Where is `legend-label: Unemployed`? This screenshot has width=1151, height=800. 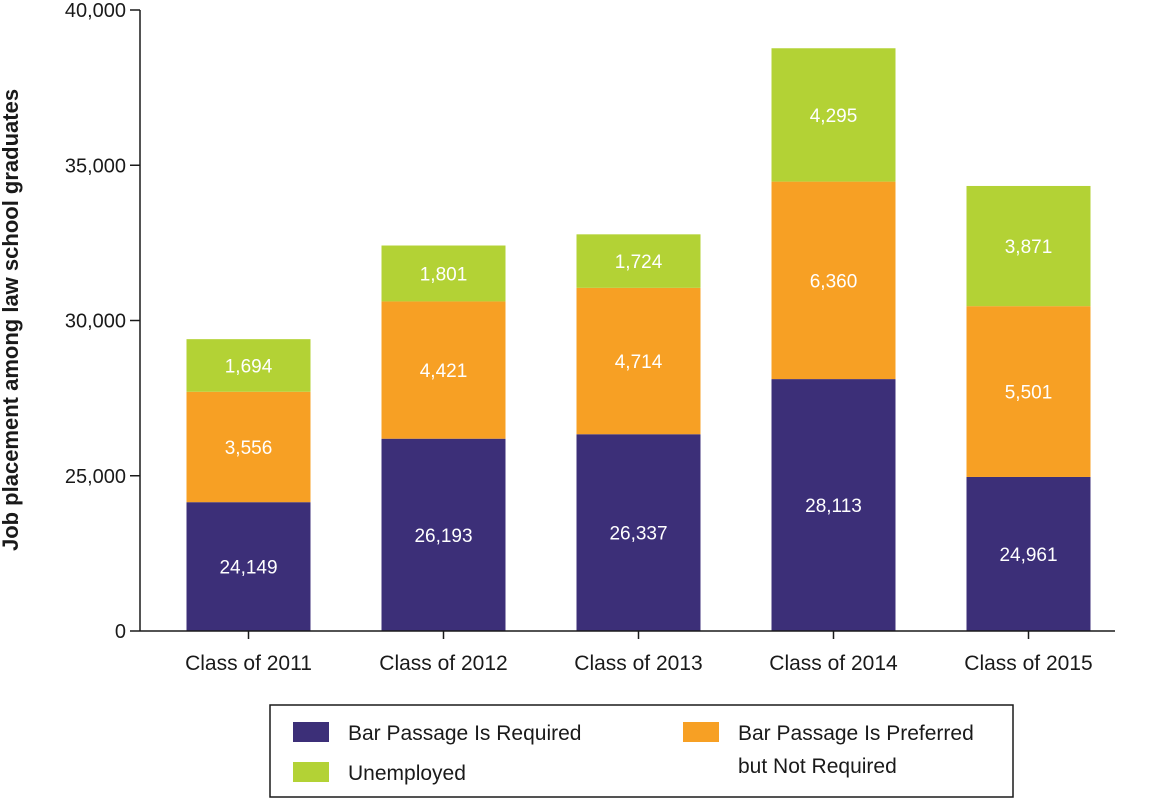
legend-label: Unemployed is located at coordinates (407, 773).